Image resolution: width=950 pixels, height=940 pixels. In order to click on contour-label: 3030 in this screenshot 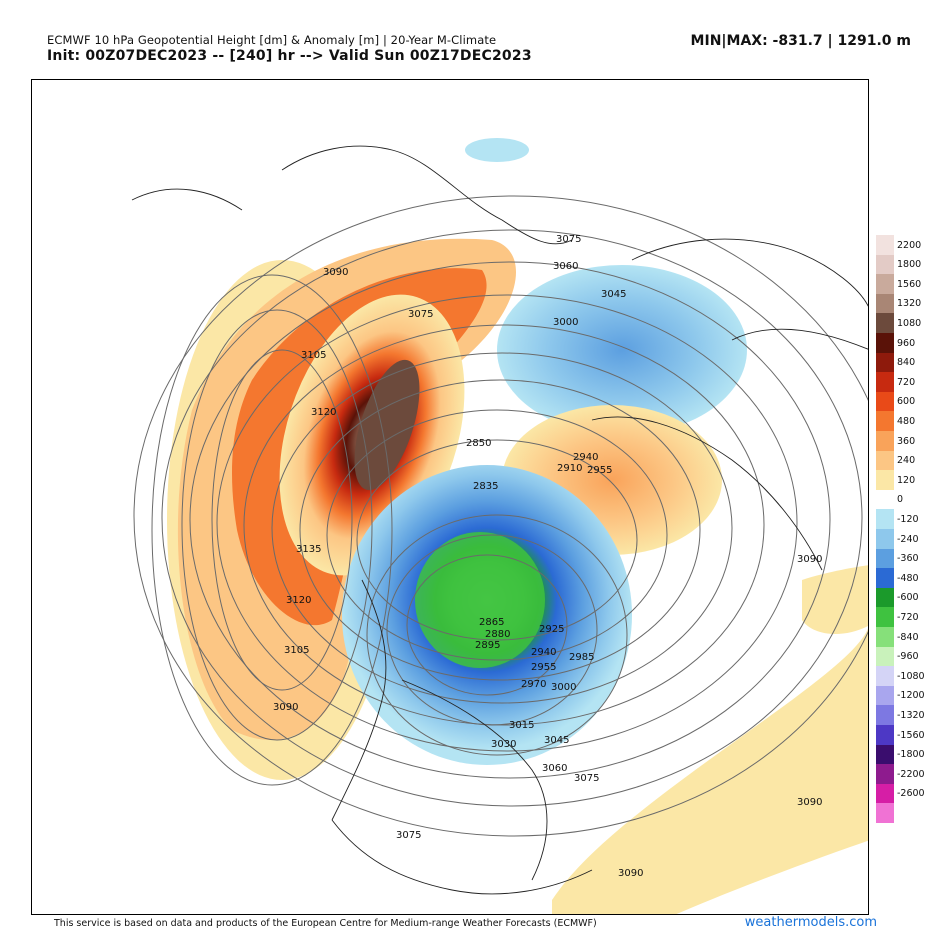, I will do `click(503, 744)`.